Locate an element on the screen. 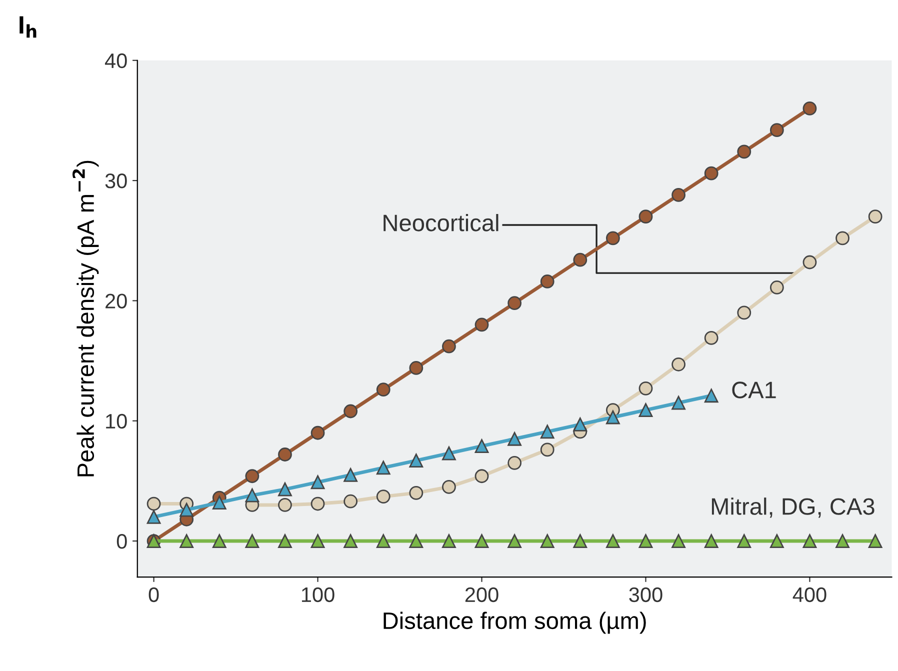 Image resolution: width=898 pixels, height=671 pixels. x-tick-label: 400 is located at coordinates (809, 594).